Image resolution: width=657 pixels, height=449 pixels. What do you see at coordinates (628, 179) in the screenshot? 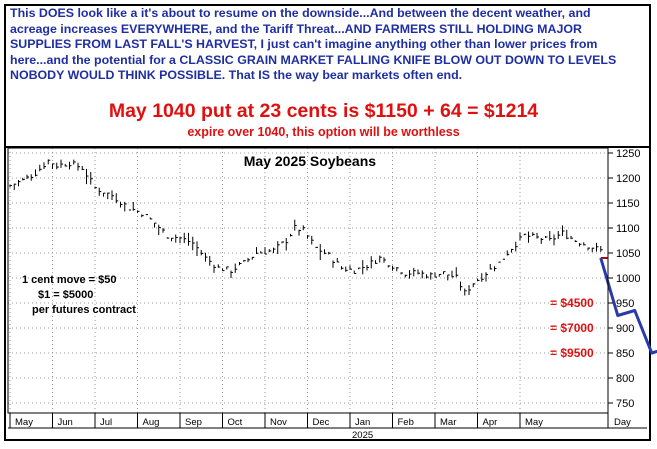
I see `y-tick-label: 1200` at bounding box center [628, 179].